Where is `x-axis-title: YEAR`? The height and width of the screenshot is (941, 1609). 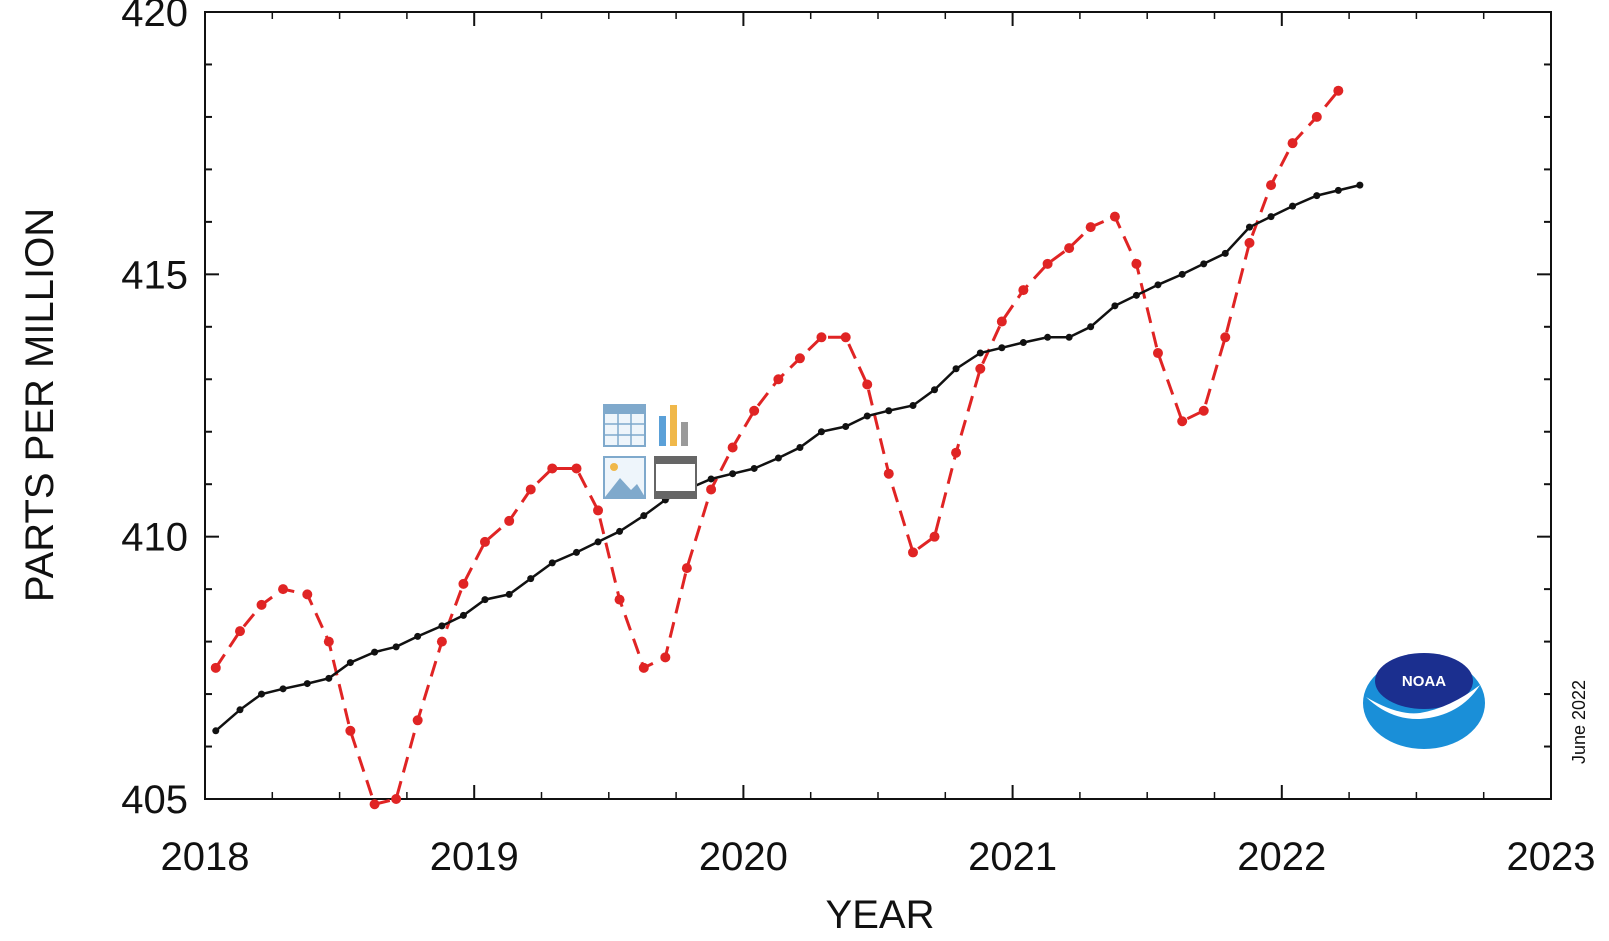
x-axis-title: YEAR is located at coordinates (880, 915).